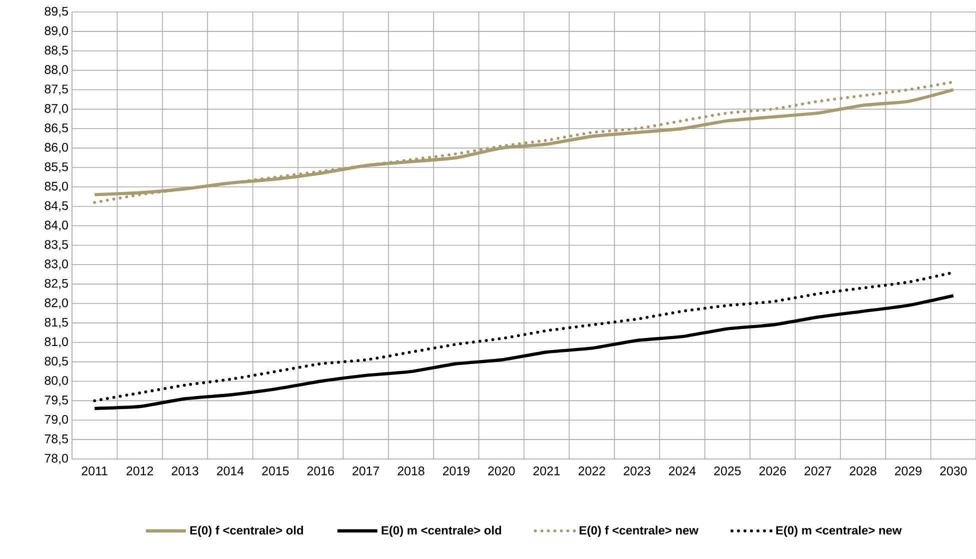  I want to click on legend-label: E(0) f <centrale> new, so click(639, 531).